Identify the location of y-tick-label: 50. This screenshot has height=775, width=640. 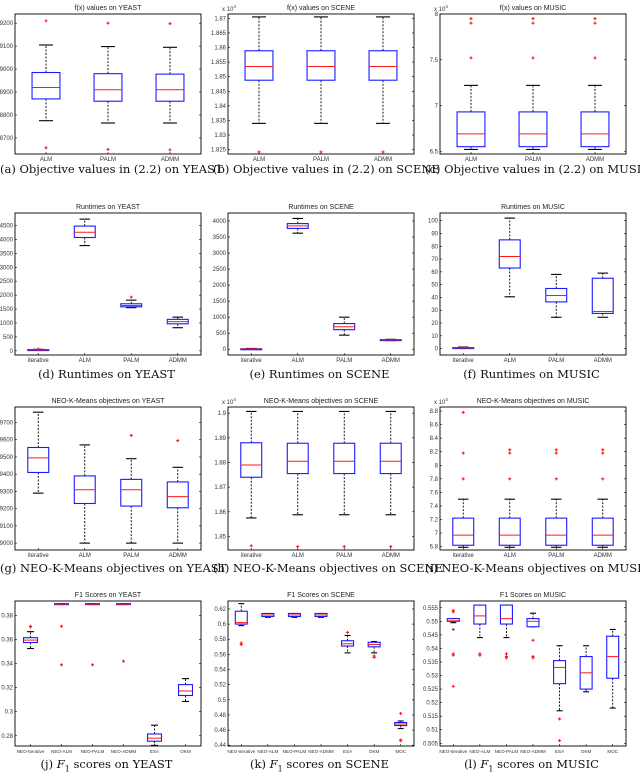
(434, 286).